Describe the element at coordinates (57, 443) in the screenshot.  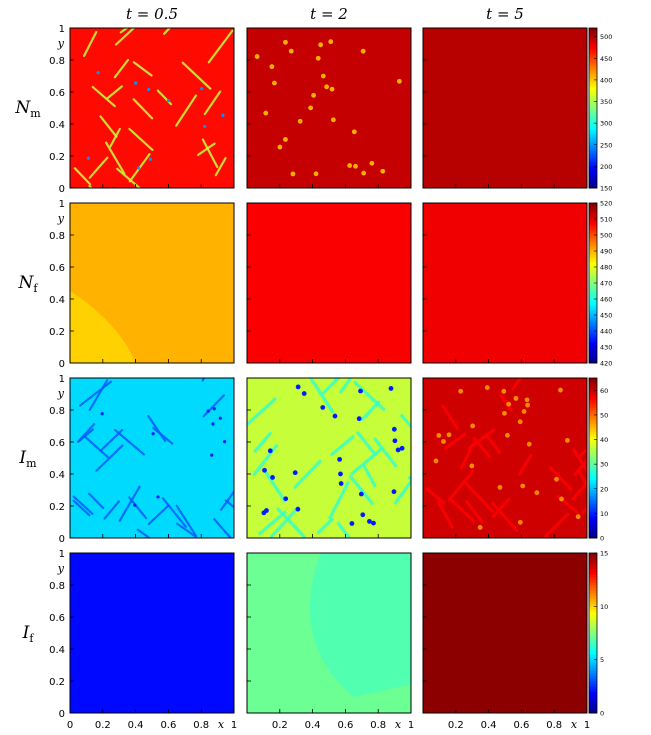
I see `y-tick-label: 0.6` at that location.